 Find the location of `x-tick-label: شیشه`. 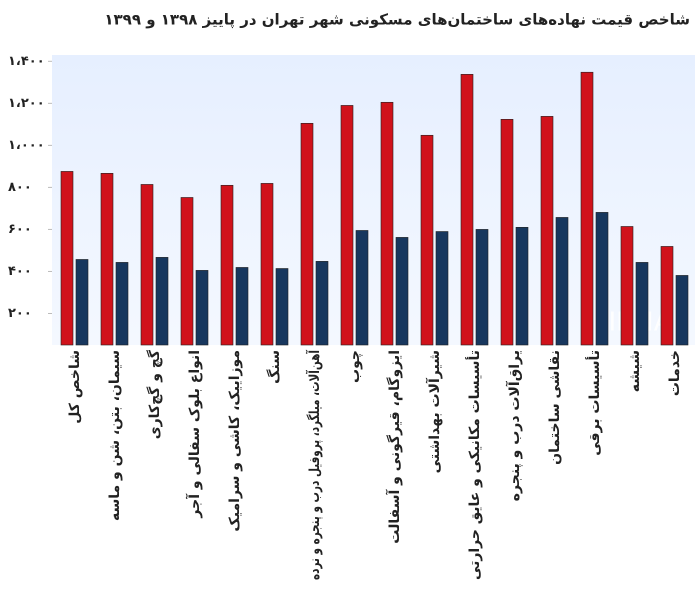

x-tick-label: شیشه is located at coordinates (635, 371).